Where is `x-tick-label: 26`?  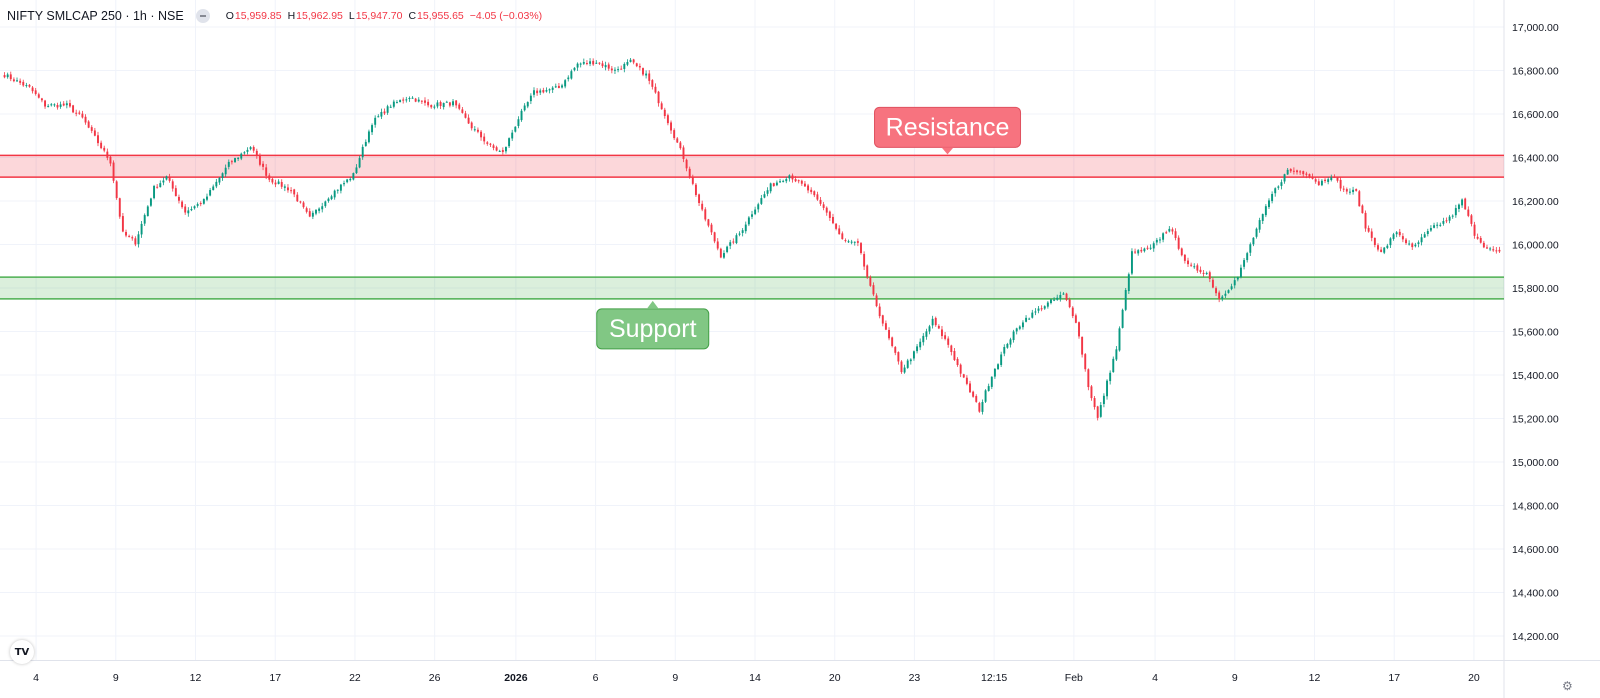 x-tick-label: 26 is located at coordinates (435, 678).